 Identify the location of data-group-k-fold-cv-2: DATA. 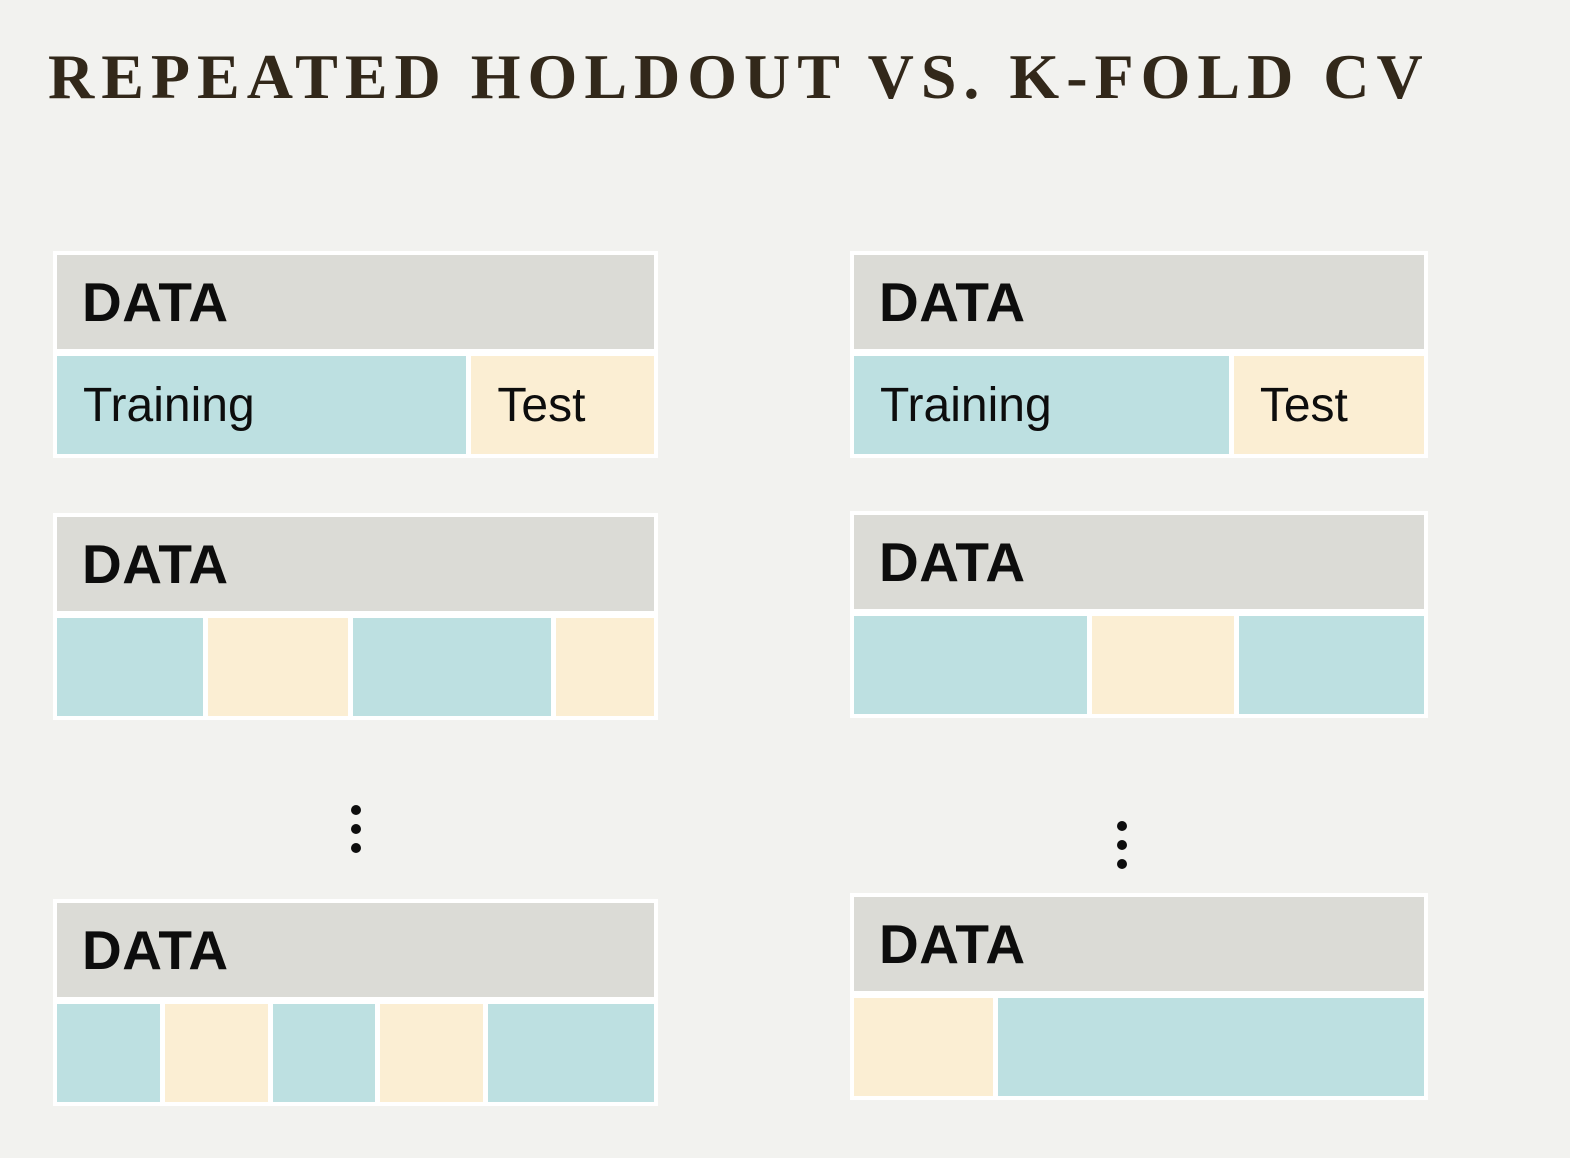
(1139, 614).